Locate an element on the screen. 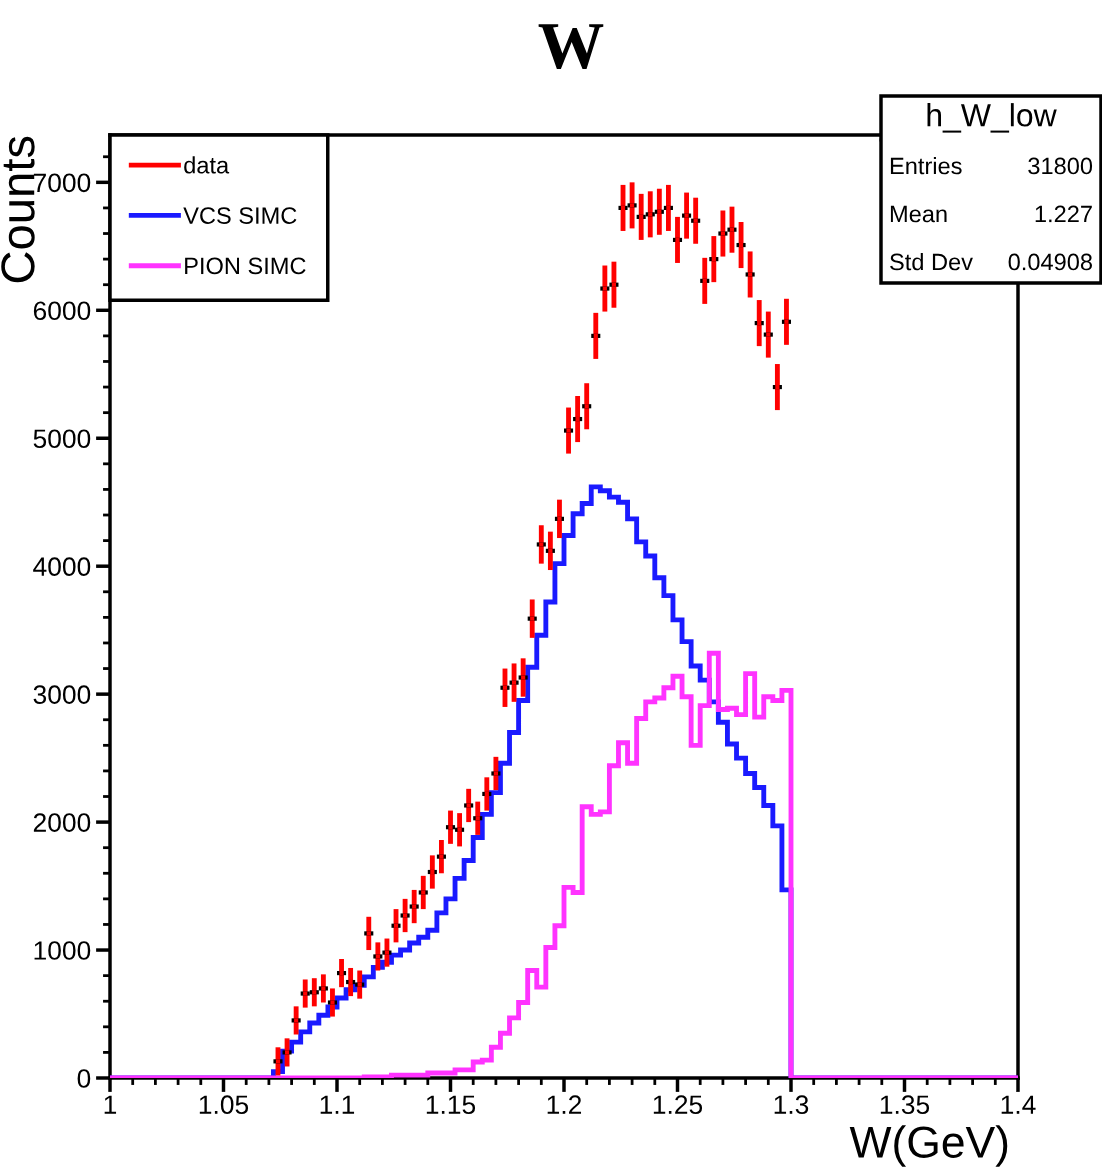 The image size is (1102, 1172). x-tick-label: 1 is located at coordinates (110, 1104).